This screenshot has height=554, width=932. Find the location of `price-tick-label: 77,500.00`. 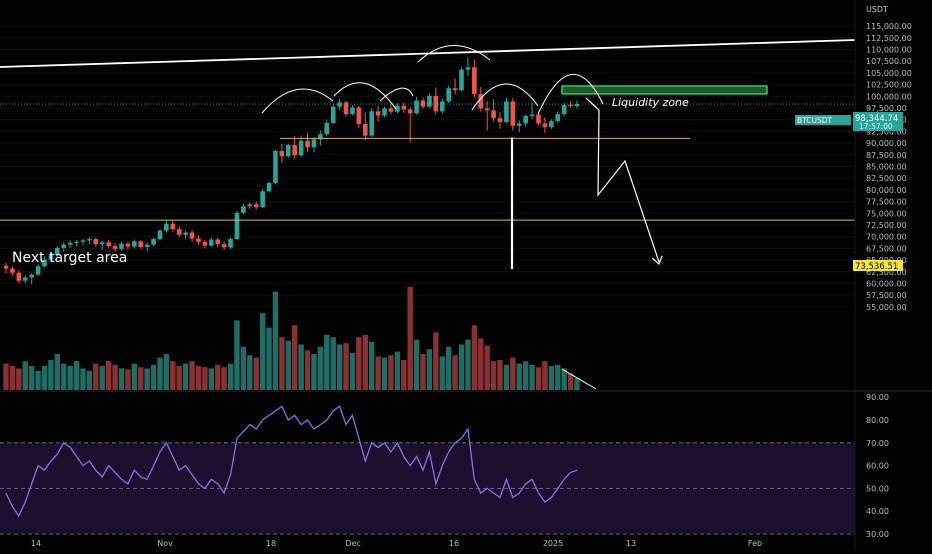

price-tick-label: 77,500.00 is located at coordinates (886, 202).